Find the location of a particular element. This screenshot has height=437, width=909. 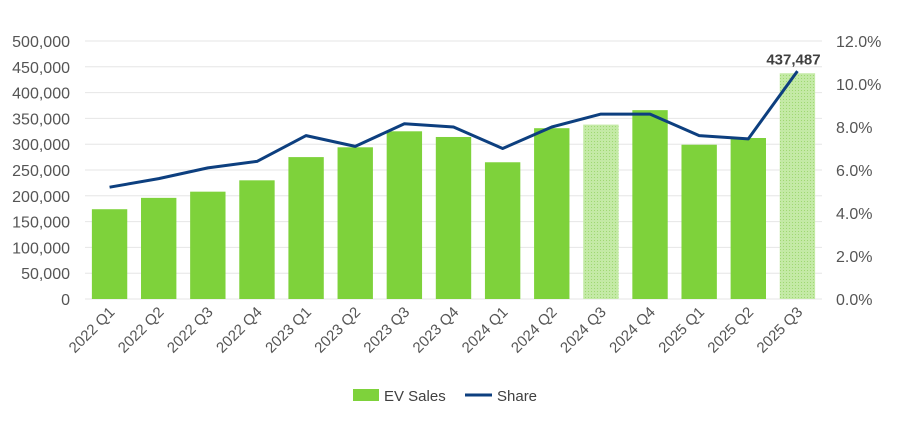

x-tick-label: 2024 Q1 is located at coordinates (485, 330).